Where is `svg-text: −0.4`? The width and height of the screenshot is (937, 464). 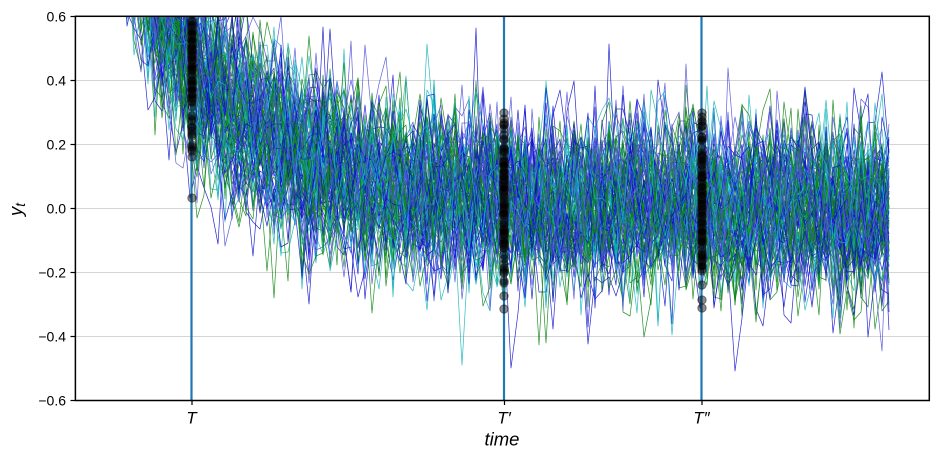
svg-text: −0.4 is located at coordinates (52, 337).